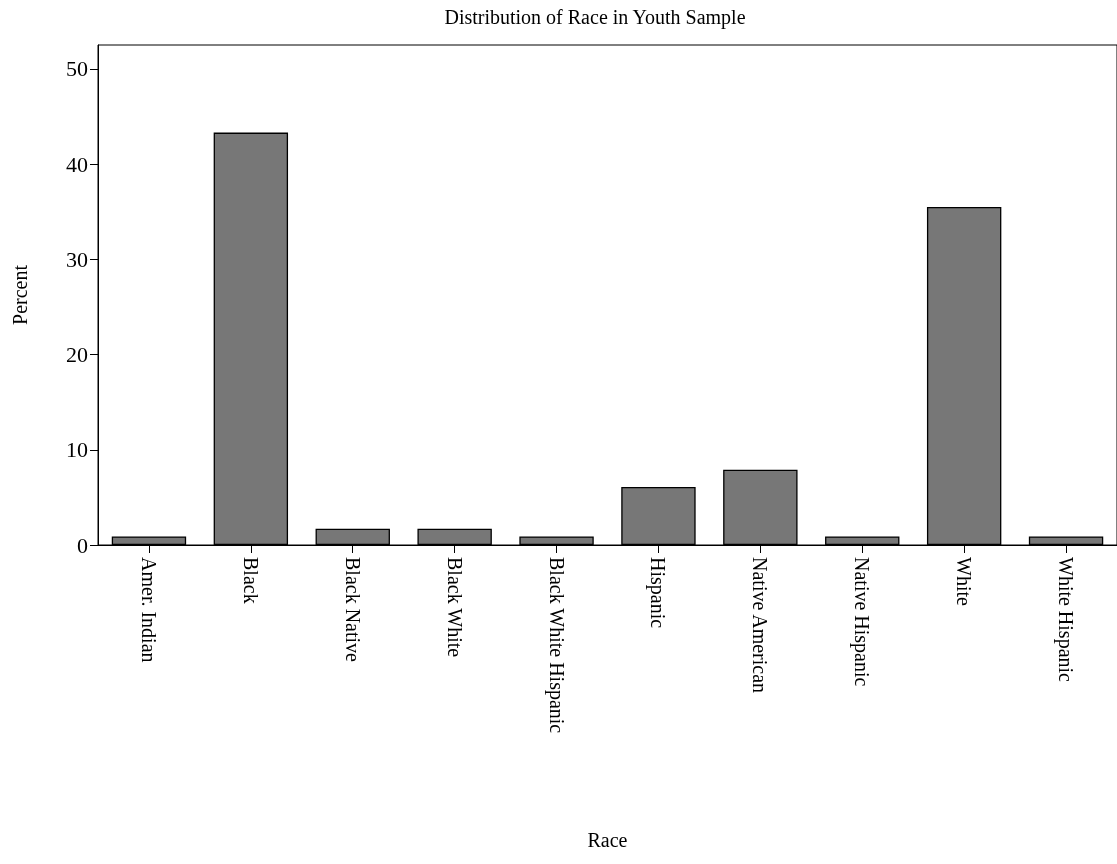 The width and height of the screenshot is (1117, 864). Describe the element at coordinates (454, 607) in the screenshot. I see `x-tick-label: Black White` at that location.